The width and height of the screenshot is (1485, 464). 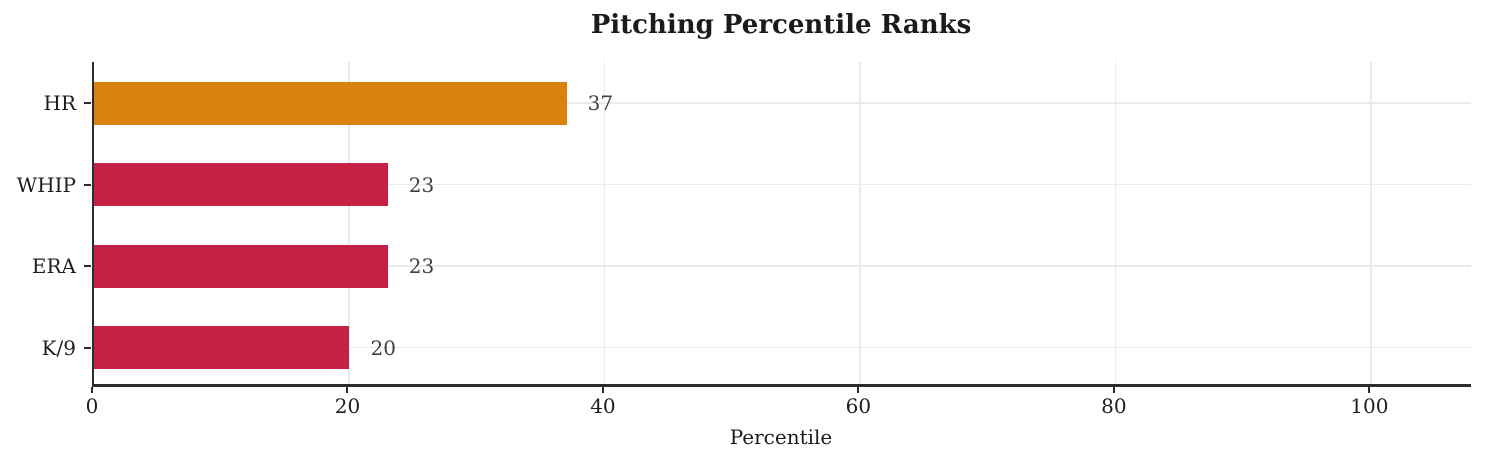 I want to click on bar-era, so click(x=241, y=266).